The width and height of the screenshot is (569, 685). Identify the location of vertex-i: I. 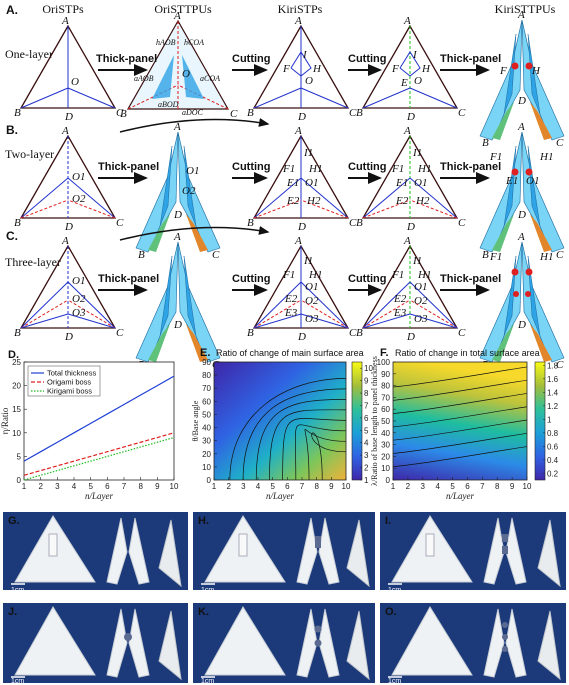
(305, 55).